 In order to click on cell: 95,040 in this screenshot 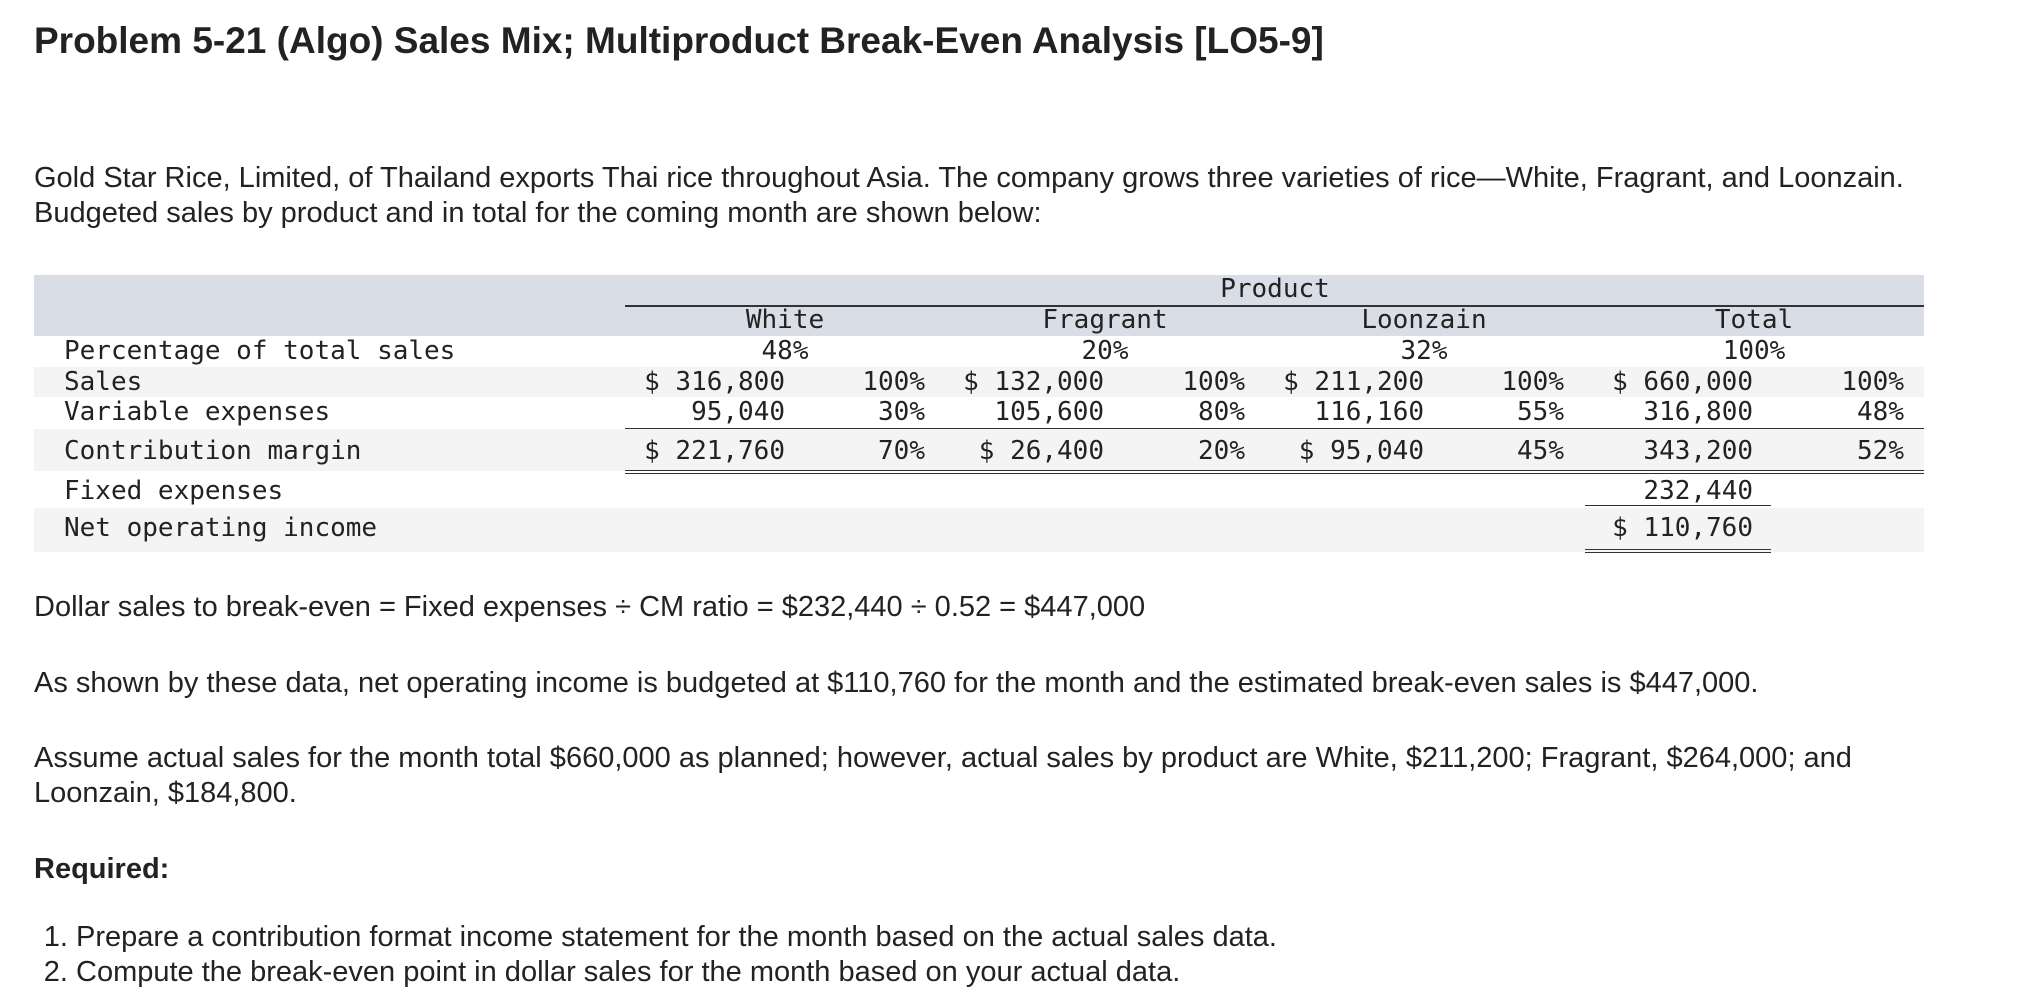, I will do `click(738, 412)`.